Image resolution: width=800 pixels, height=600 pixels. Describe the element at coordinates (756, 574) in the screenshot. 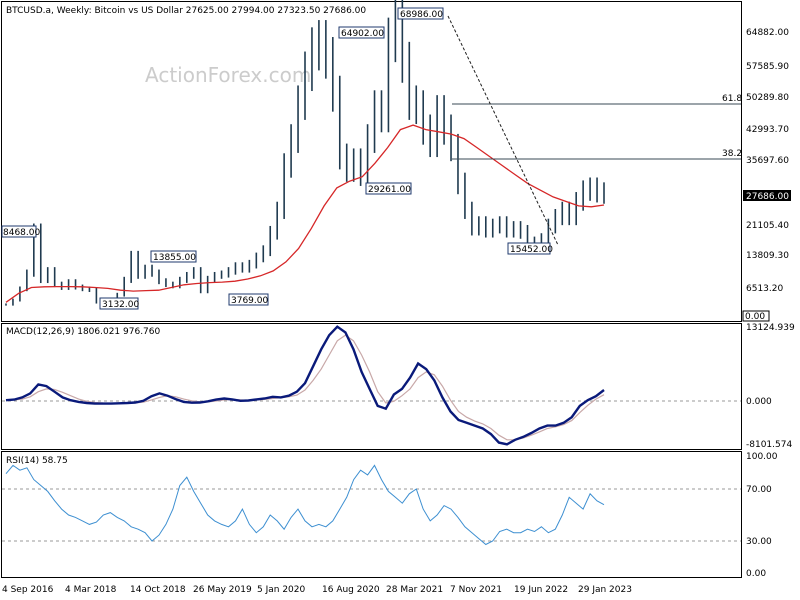

I see `rsi-tick-label: 0.00` at that location.